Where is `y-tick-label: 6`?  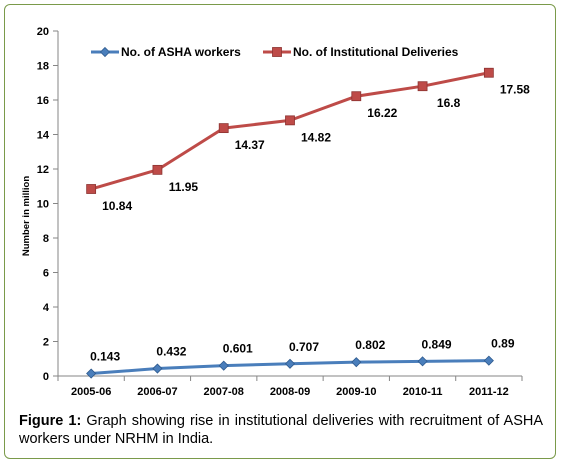 y-tick-label: 6 is located at coordinates (46, 274).